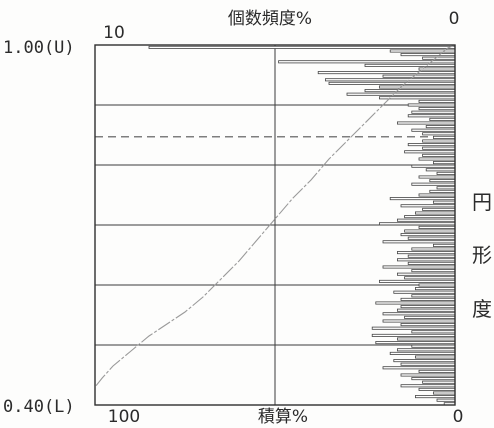 This screenshot has width=494, height=428. I want to click on top-axis-title: 個数頻度%, so click(270, 19).